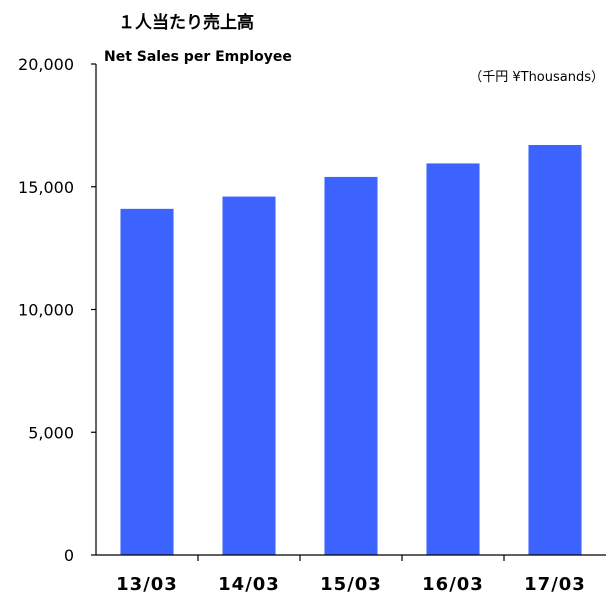 The height and width of the screenshot is (600, 610). Describe the element at coordinates (453, 584) in the screenshot. I see `x-tick-label: 16/03` at that location.